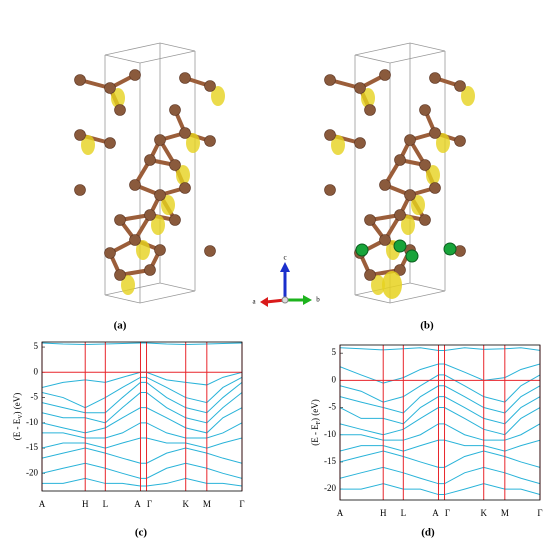 The image size is (546, 555). What do you see at coordinates (316, 422) in the screenshot?
I see `y-axis-label: (E - EF) (eV)` at bounding box center [316, 422].